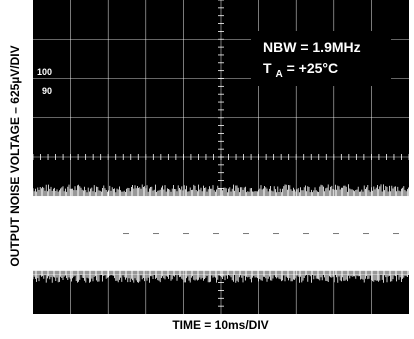 This screenshot has height=339, width=414. I want to click on marker-0: 0%, so click(43, 248).